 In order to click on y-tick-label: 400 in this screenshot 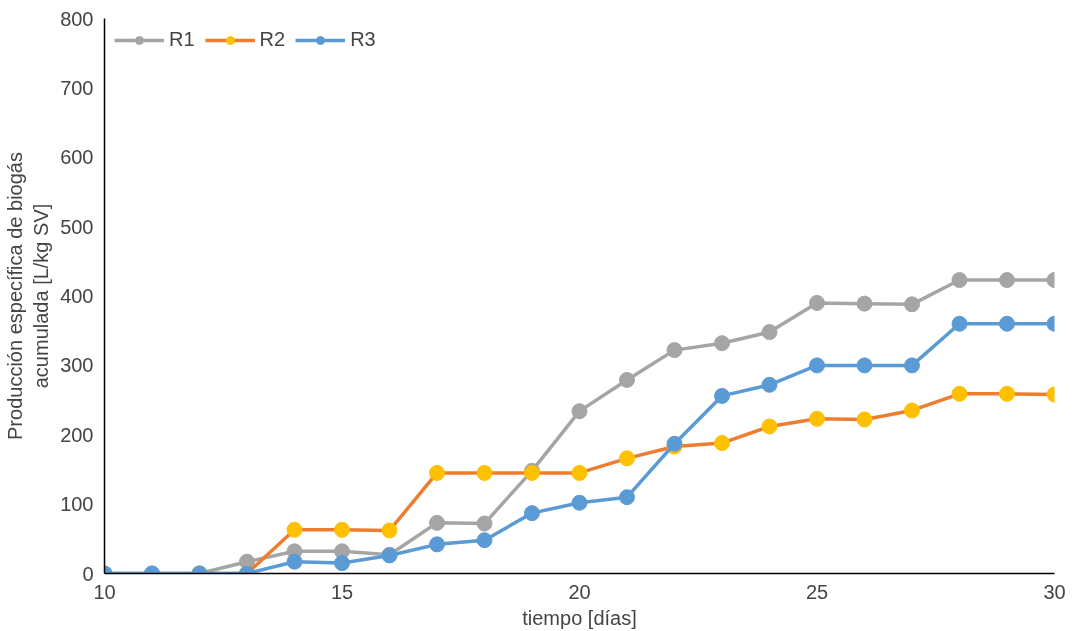, I will do `click(77, 296)`.